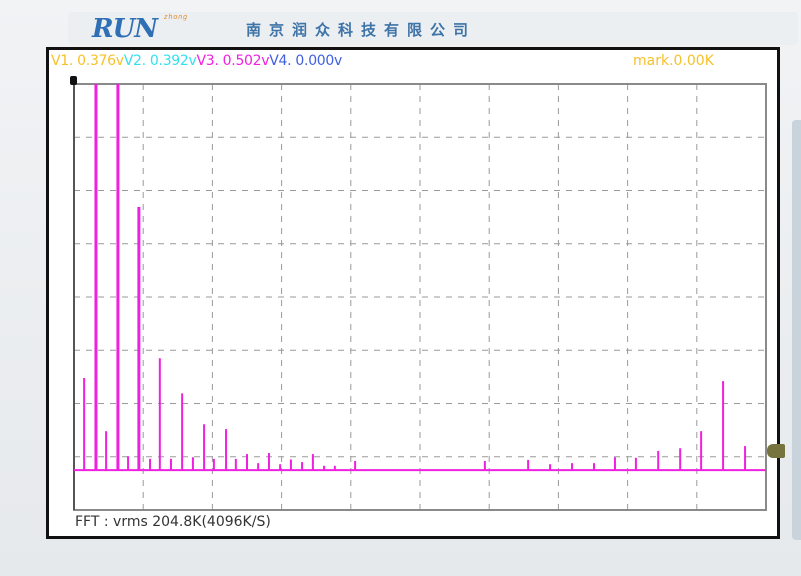 The image size is (801, 576). Describe the element at coordinates (125, 29) in the screenshot. I see `logo-text: RUN` at that location.